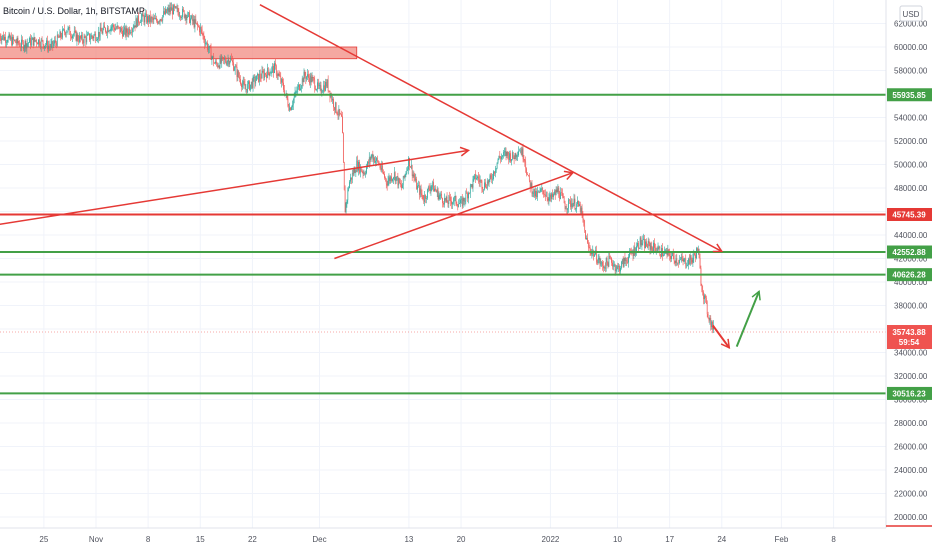 This screenshot has width=932, height=555. I want to click on x-tick-label: 22, so click(252, 539).